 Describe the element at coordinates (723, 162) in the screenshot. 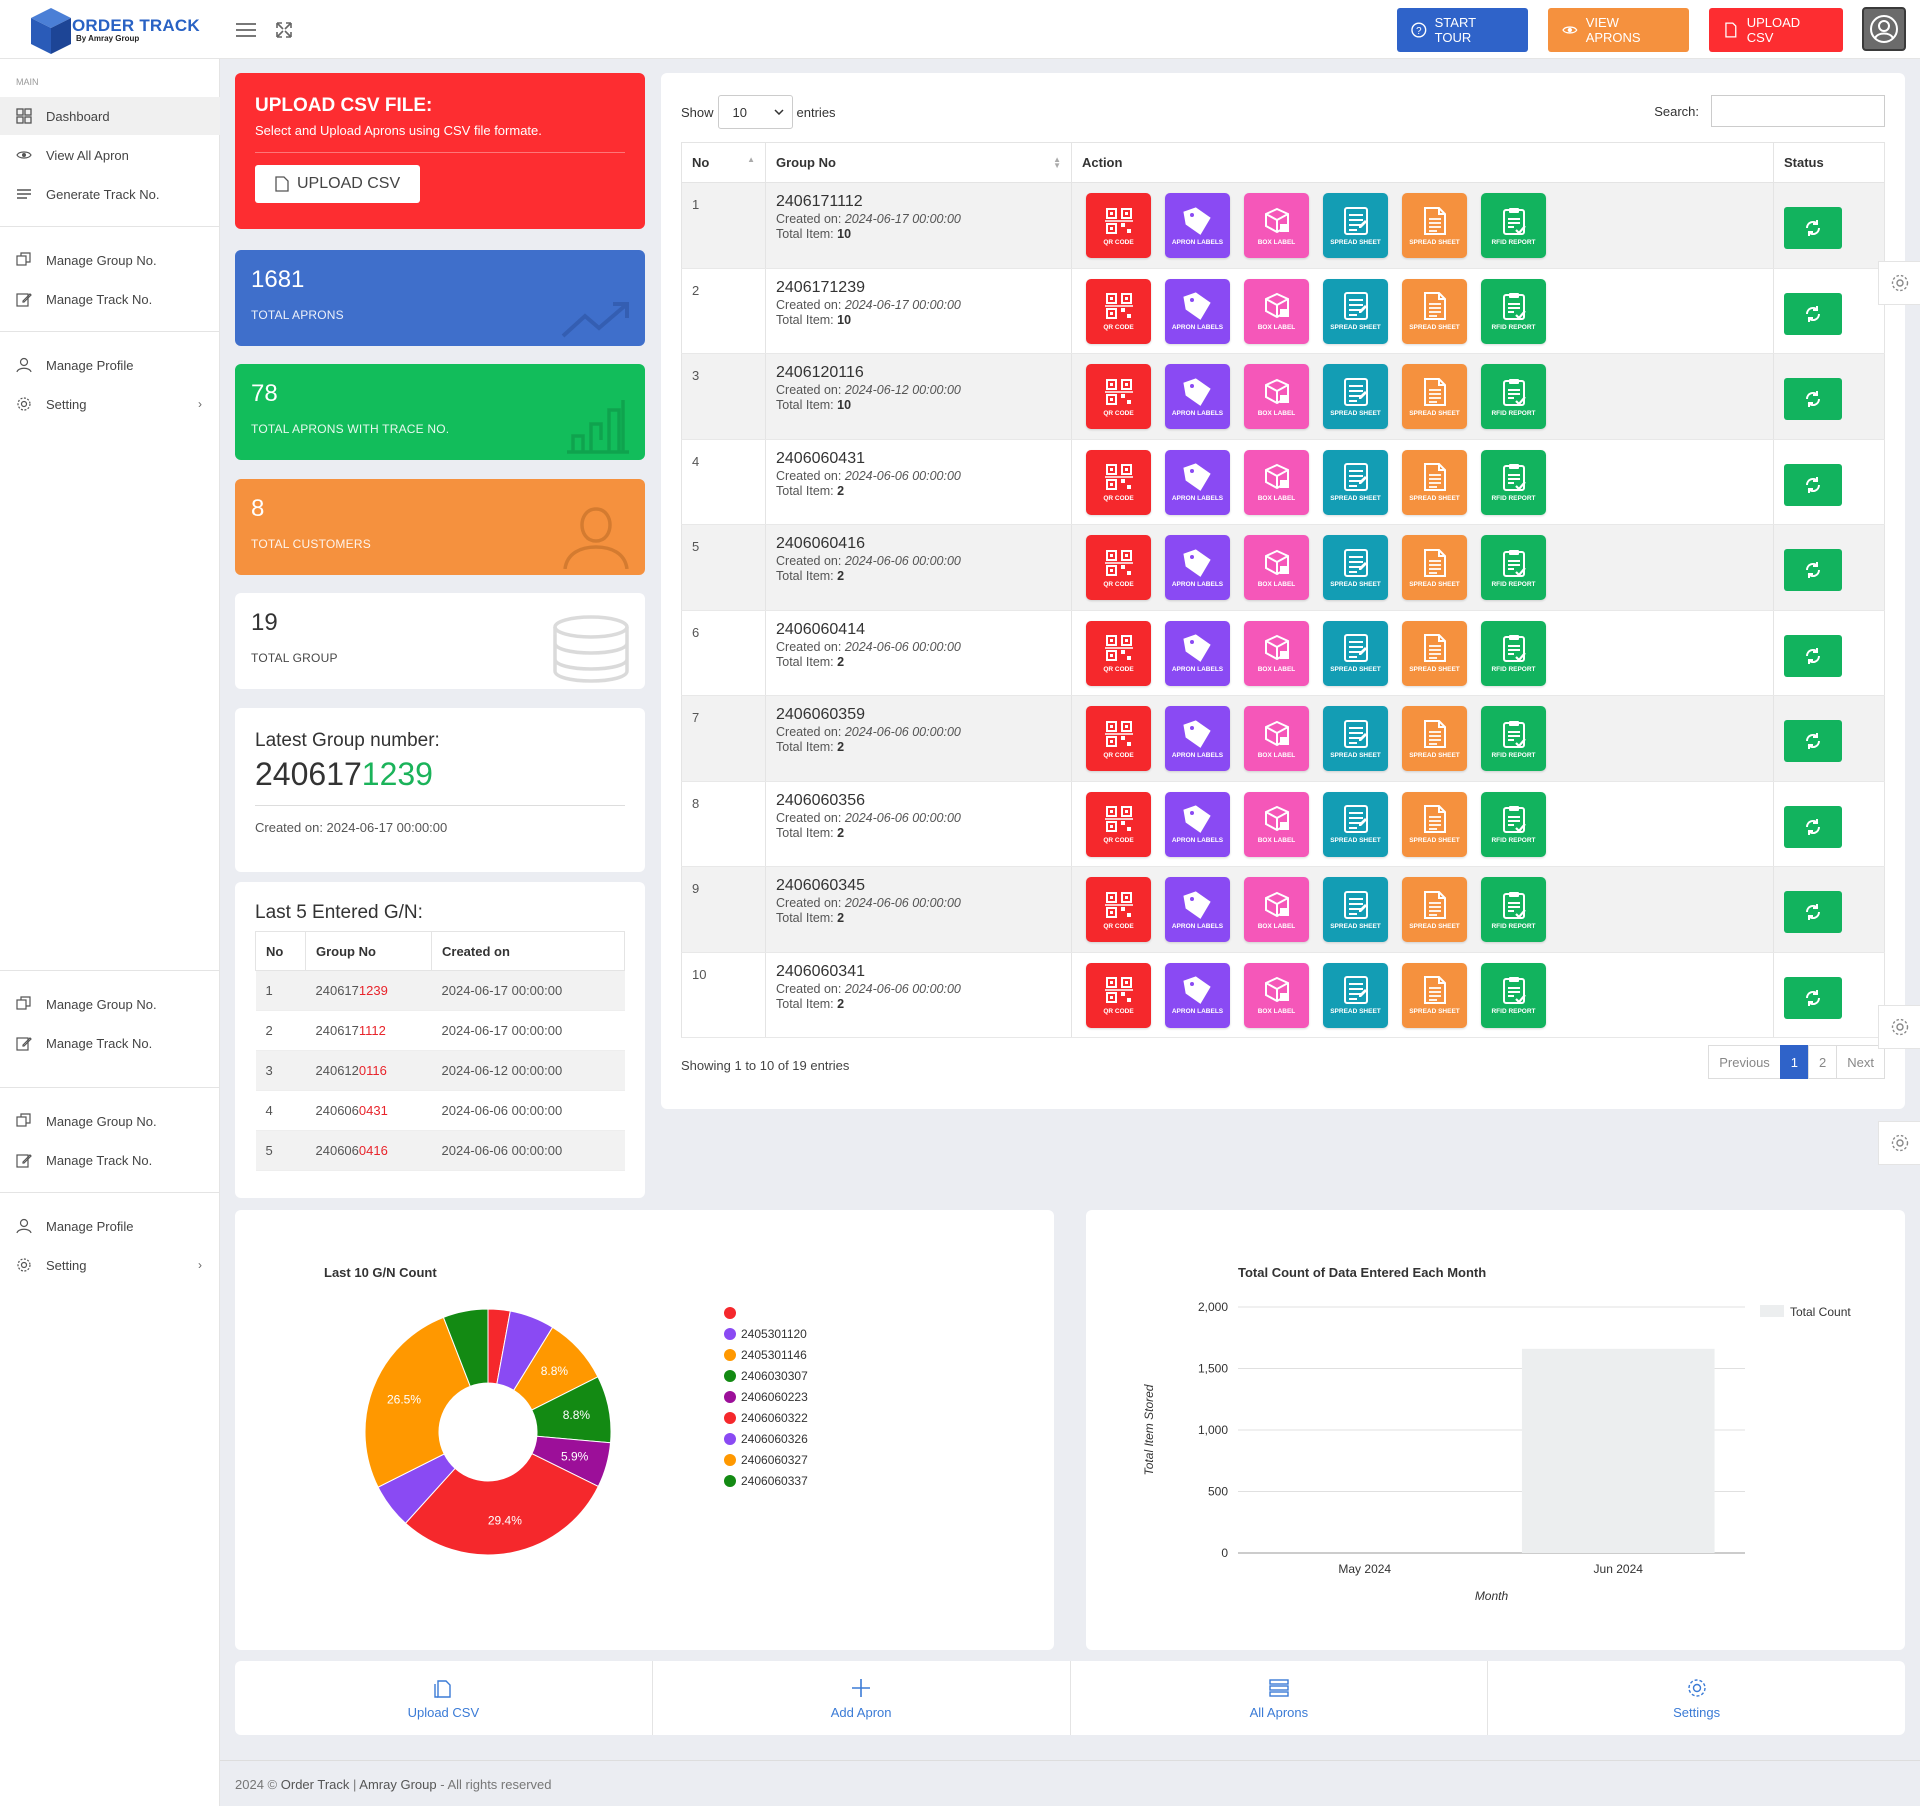

I see `col-no: No ▲` at that location.